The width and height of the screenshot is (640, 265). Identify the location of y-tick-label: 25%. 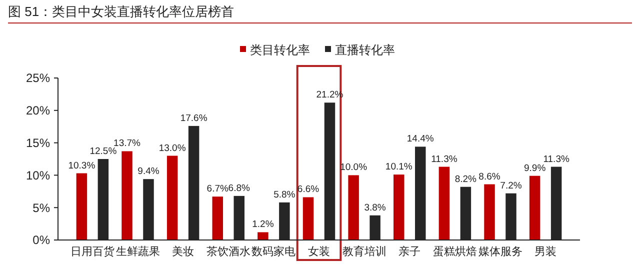
(38, 78).